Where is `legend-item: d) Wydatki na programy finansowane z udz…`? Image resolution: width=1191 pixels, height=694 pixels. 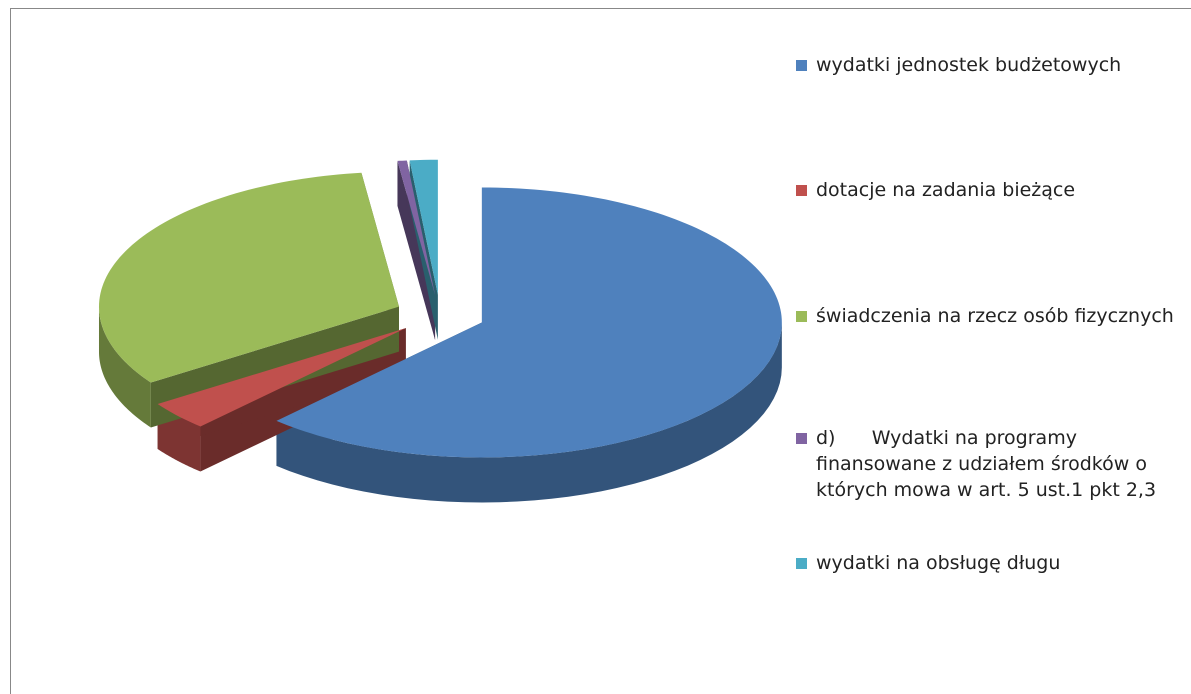 legend-item: d) Wydatki na programy finansowane z udz… is located at coordinates (986, 464).